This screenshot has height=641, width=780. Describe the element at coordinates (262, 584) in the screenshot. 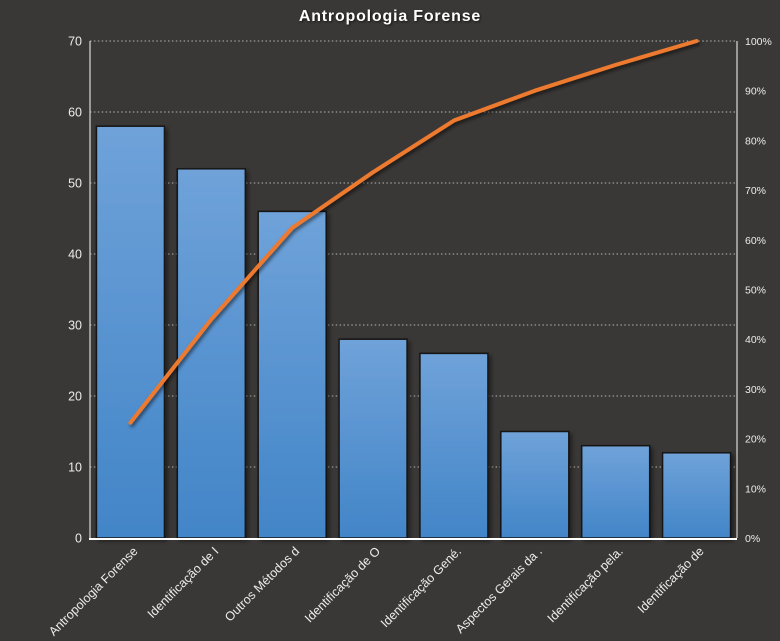

I see `x-axis-label: Outros Métodos d` at that location.